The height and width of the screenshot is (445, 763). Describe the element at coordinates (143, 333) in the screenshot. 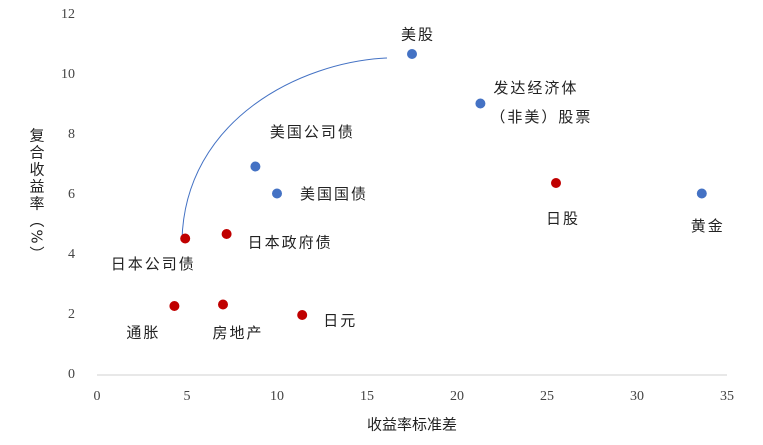

I see `point-label: 通胀` at that location.